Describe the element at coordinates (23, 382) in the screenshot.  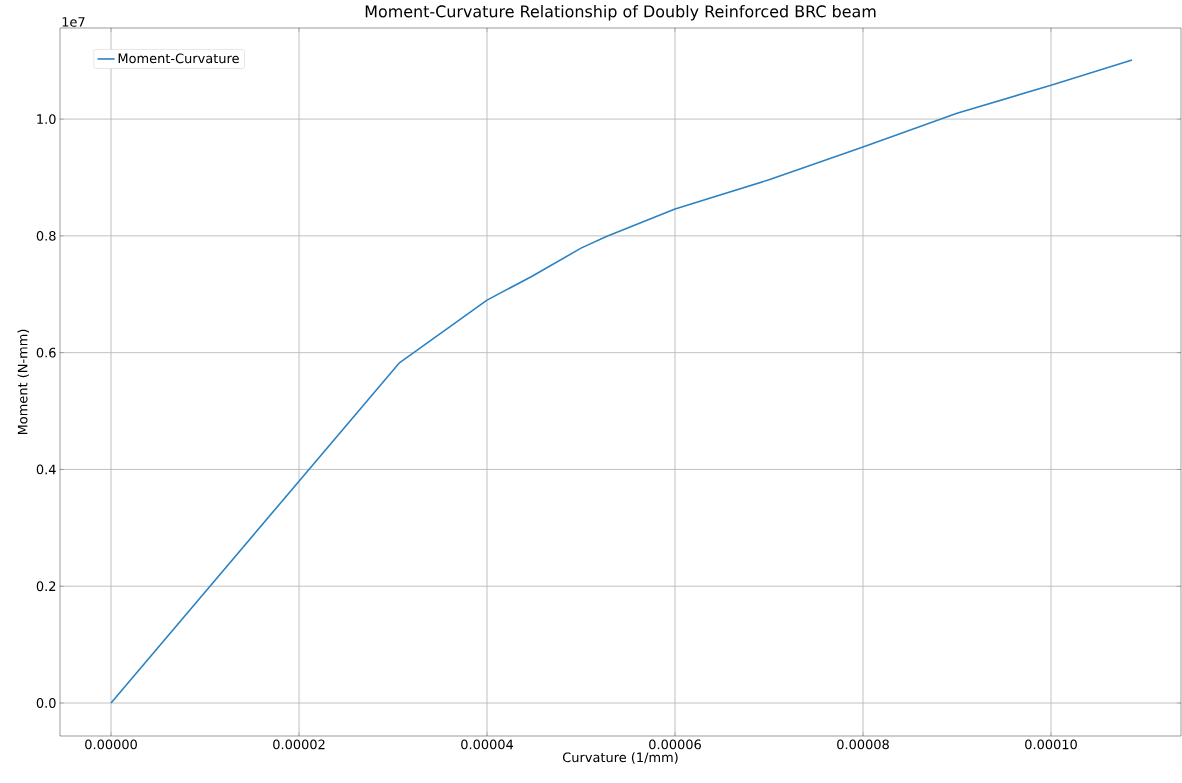
I see `y-axis-title: Moment (N-mm)` at that location.